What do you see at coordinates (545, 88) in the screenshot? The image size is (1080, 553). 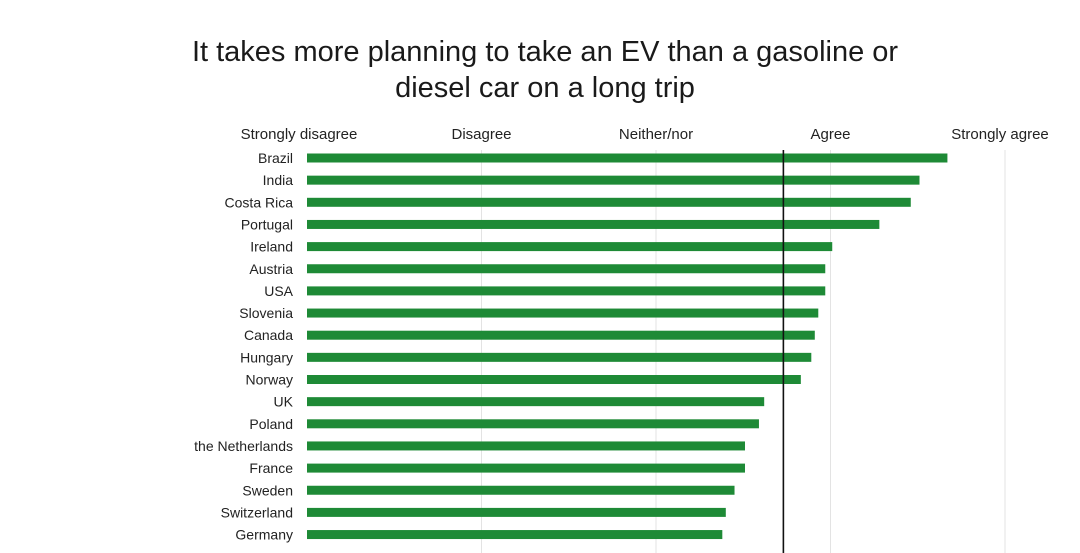 I see `chart-title-line-2: diesel car on a long trip` at bounding box center [545, 88].